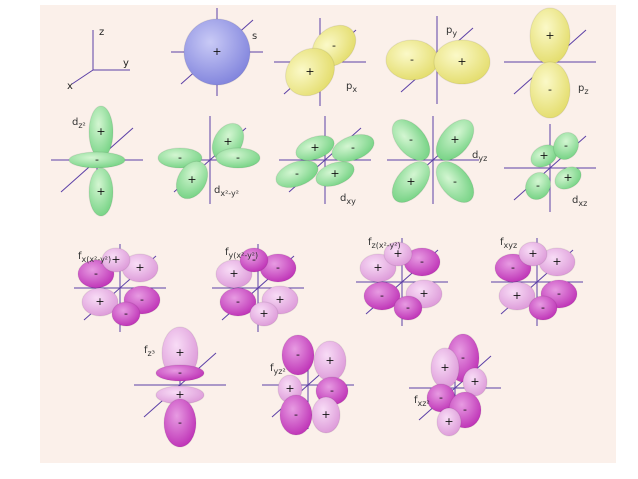  I want to click on orbital: +s, so click(217, 52).